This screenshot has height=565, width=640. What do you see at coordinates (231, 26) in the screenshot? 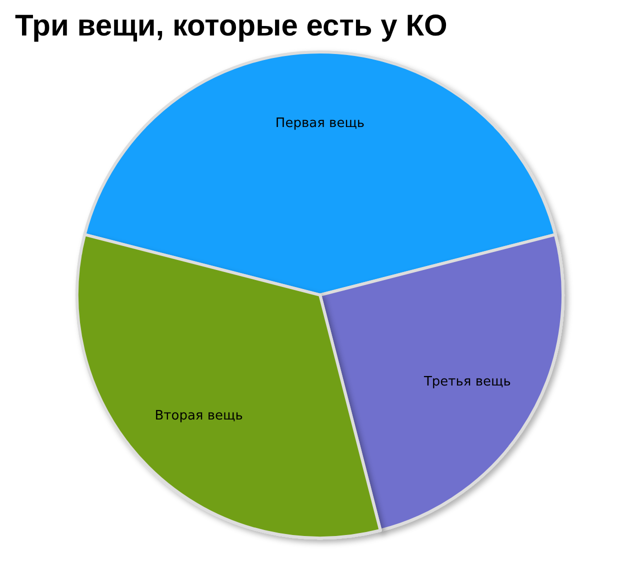
I see `chart-title: Три вещи, которые есть у КО` at bounding box center [231, 26].